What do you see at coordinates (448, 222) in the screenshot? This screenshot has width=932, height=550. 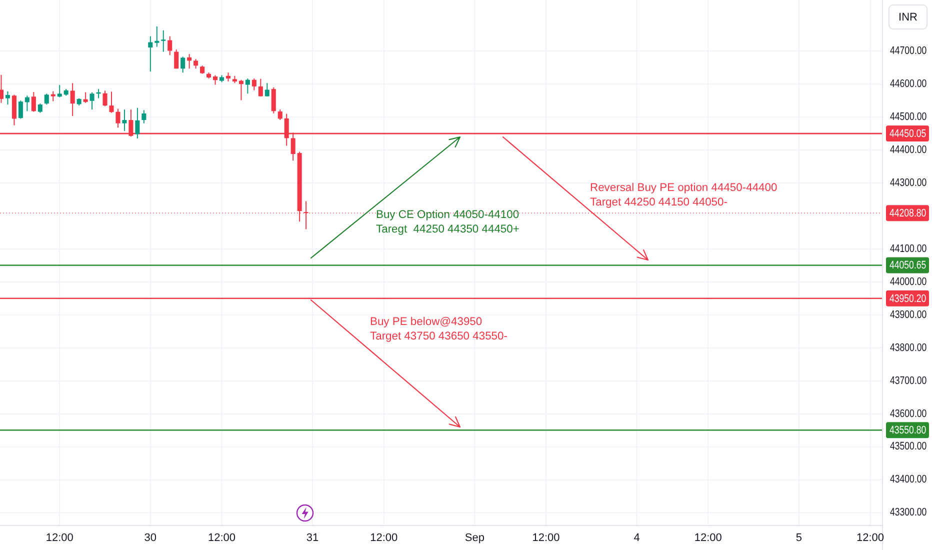 I see `annotation: Buy CE Option 44050-44100 Taregt 44250 44350 44450+` at bounding box center [448, 222].